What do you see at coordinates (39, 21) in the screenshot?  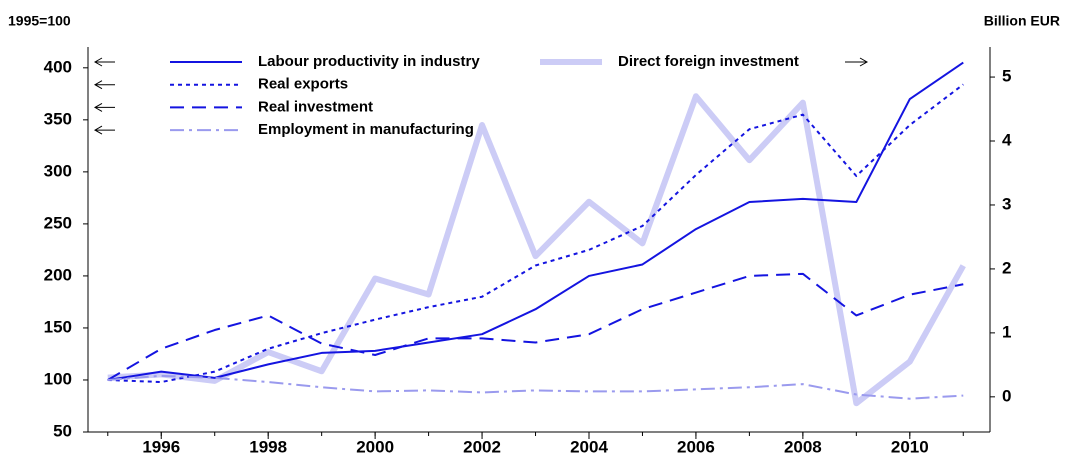 I see `y-axis-title: 1995=100` at bounding box center [39, 21].